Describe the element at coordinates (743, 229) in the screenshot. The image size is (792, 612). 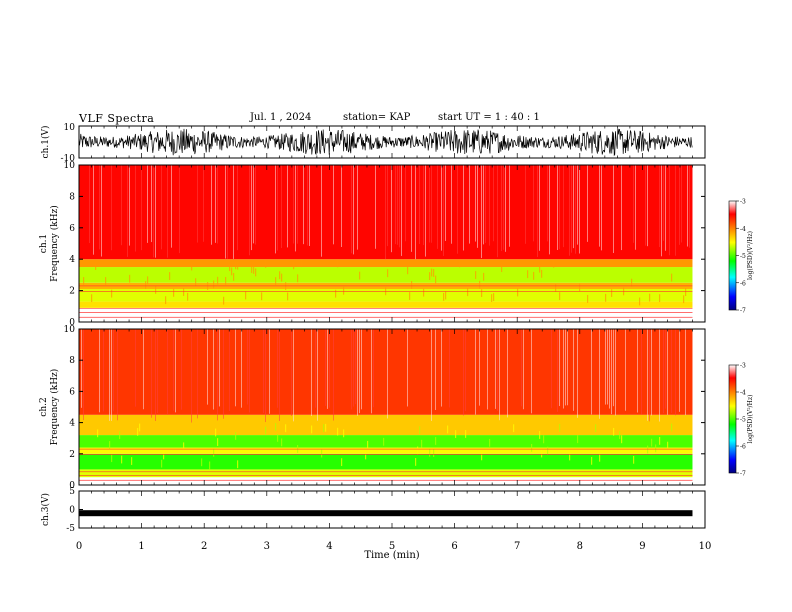
I see `spec1-cb-tick: -4` at that location.